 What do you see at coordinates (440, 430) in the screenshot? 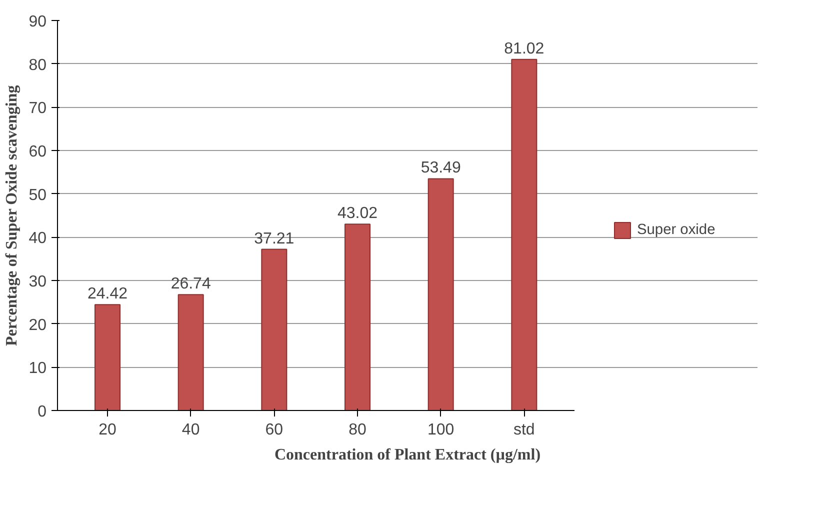
I see `x-tick-label: 100` at bounding box center [440, 430].